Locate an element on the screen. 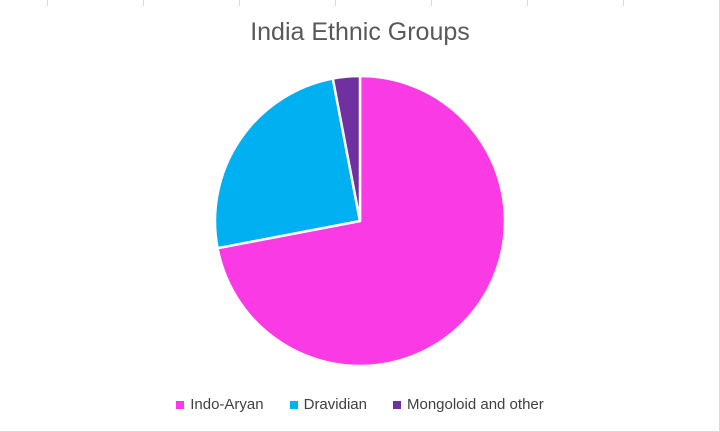 The image size is (720, 432). legend-label: Indo-Aryan is located at coordinates (227, 404).